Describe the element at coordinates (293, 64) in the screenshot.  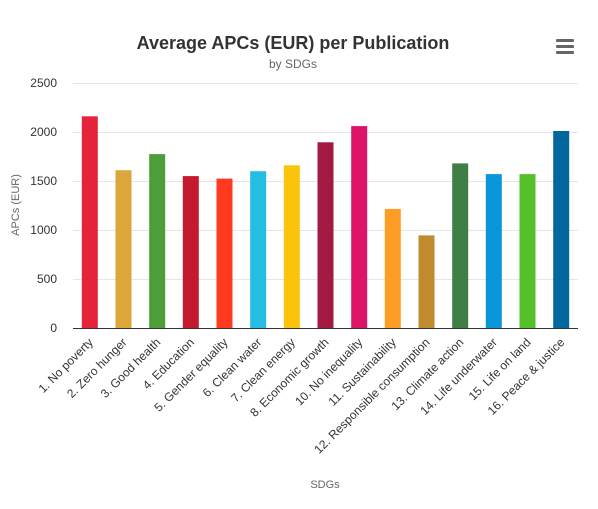
I see `chart-subtitle: by SDGs` at that location.